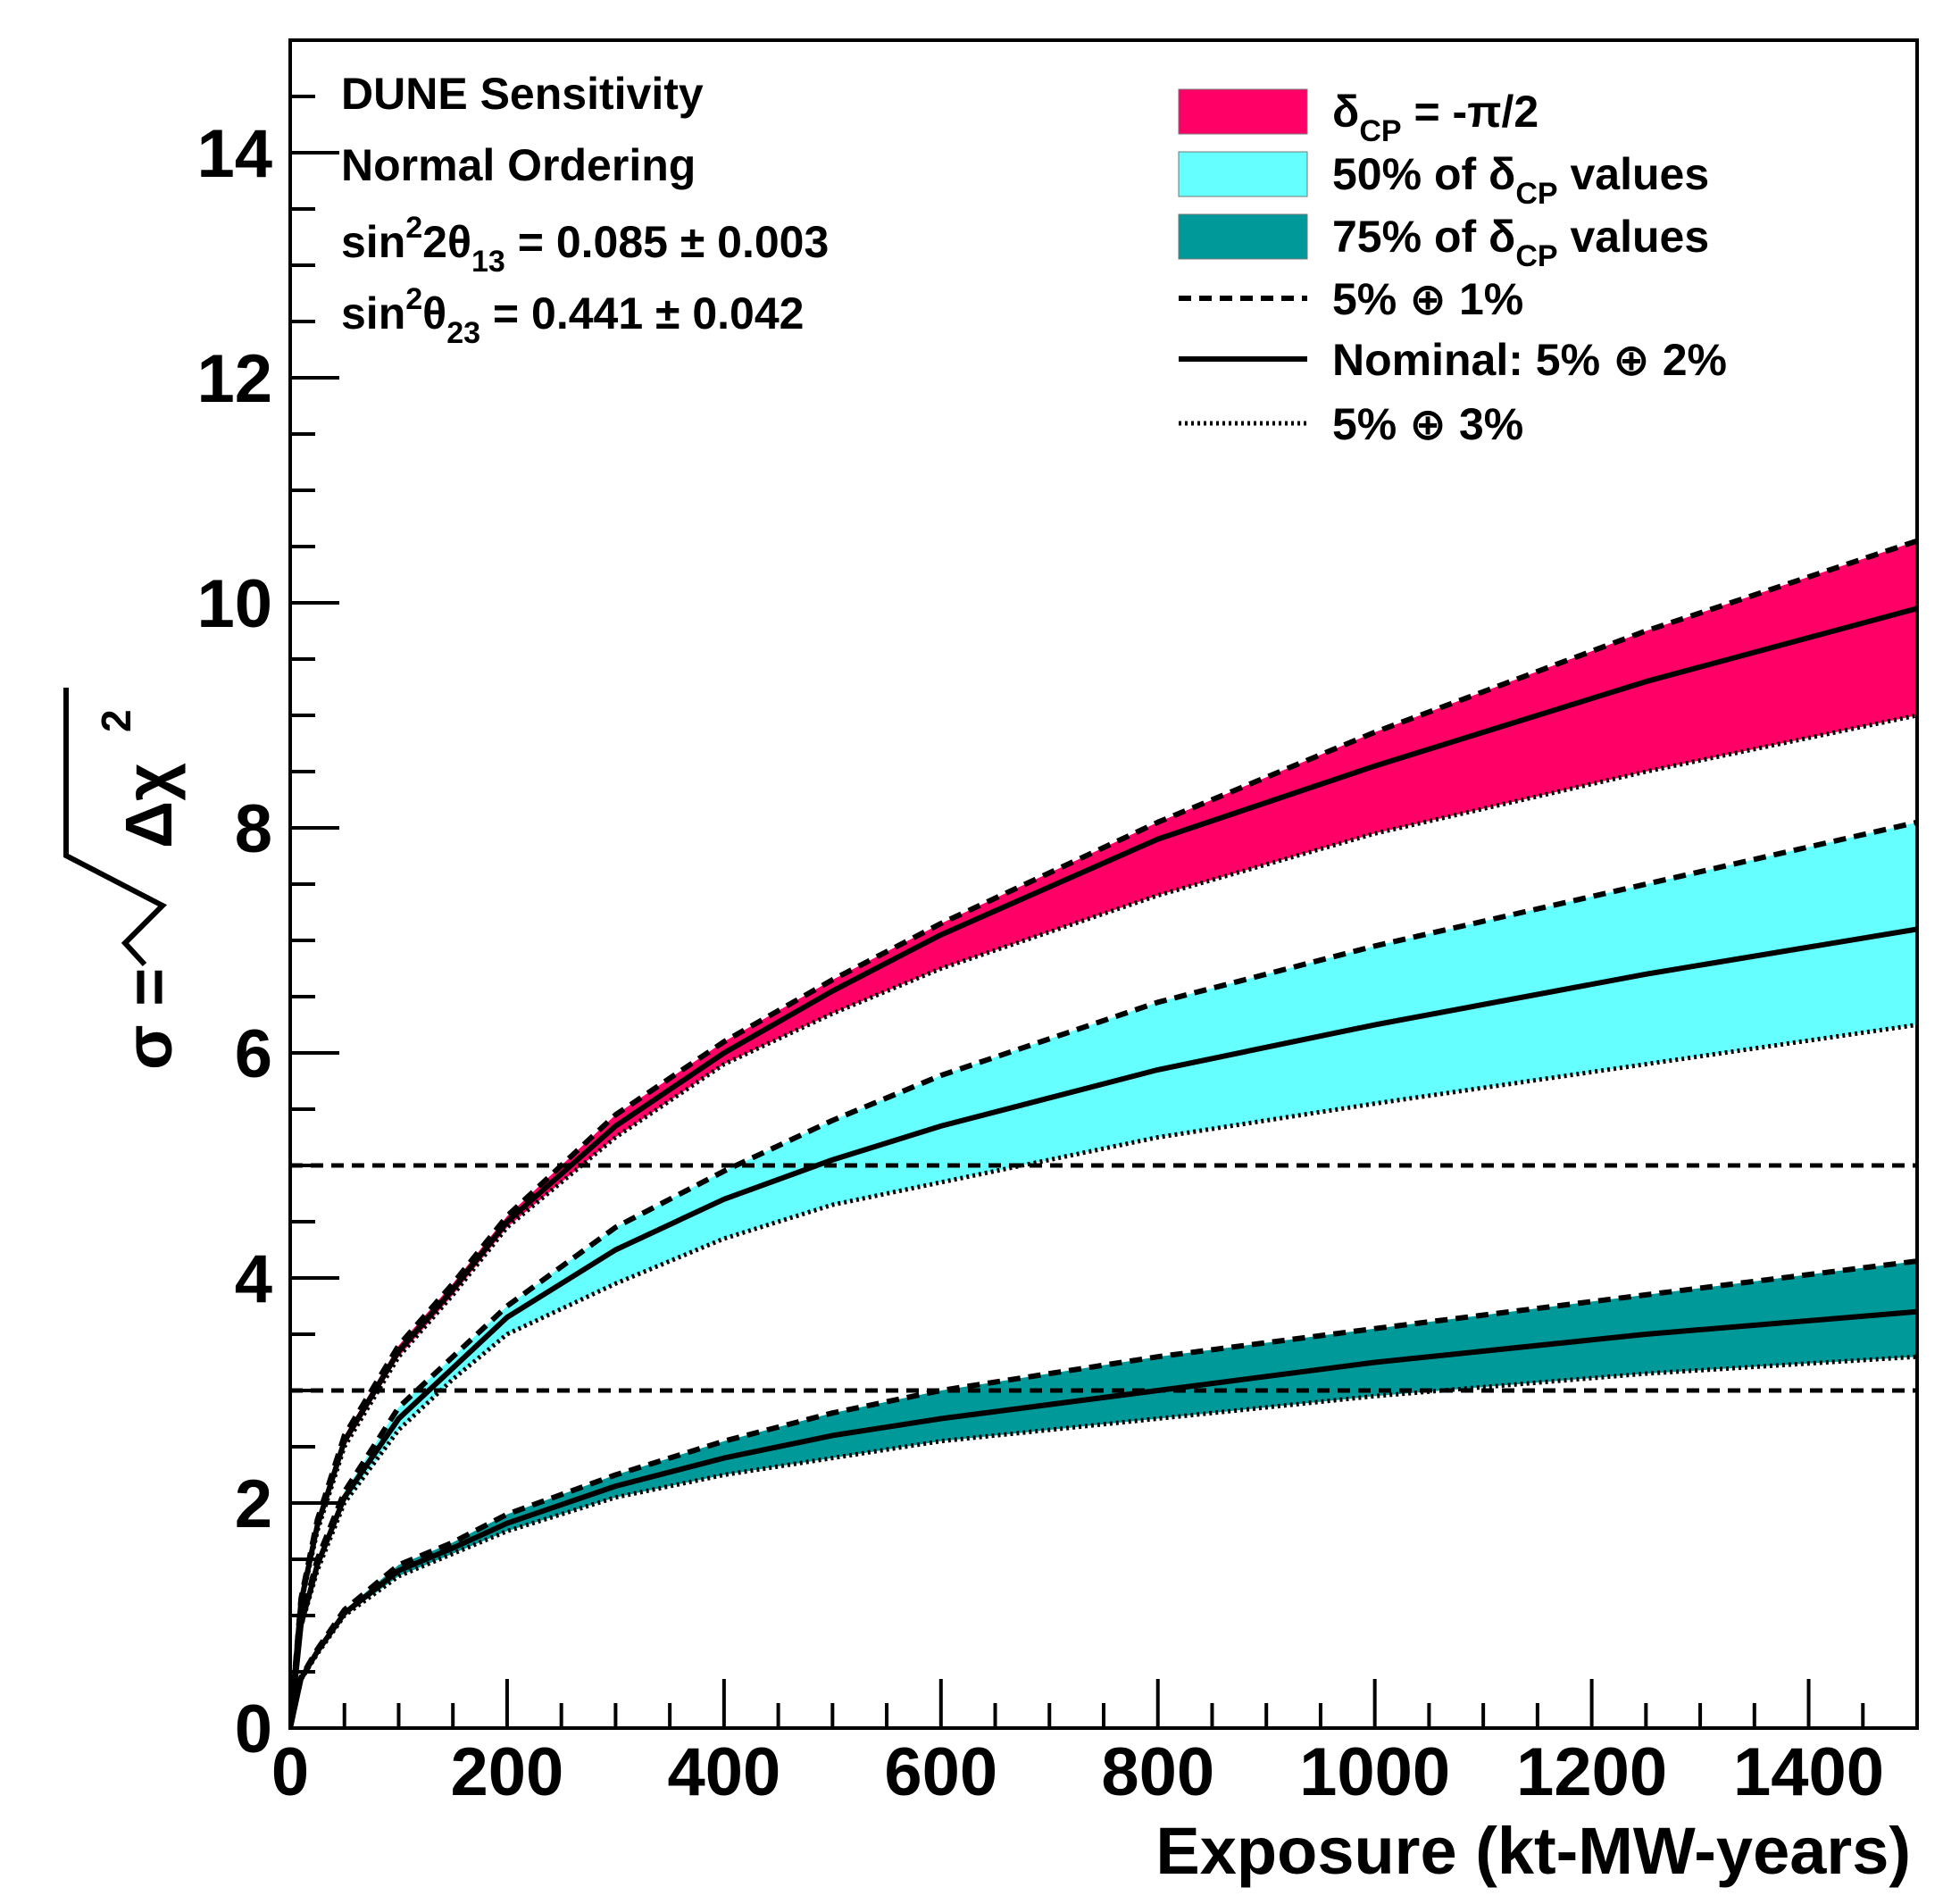 The height and width of the screenshot is (1904, 1943). I want to click on legend-label-0: δCP = -π/2, so click(1435, 117).